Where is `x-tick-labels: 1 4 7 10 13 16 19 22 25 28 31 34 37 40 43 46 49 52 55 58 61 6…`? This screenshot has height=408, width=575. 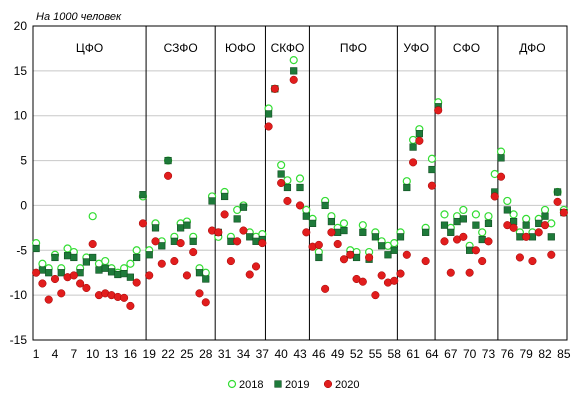
x-tick-labels: 1 4 7 10 13 16 19 22 25 28 31 34 37 40 43 46 49 52 55 58 61 6… is located at coordinates (302, 354).